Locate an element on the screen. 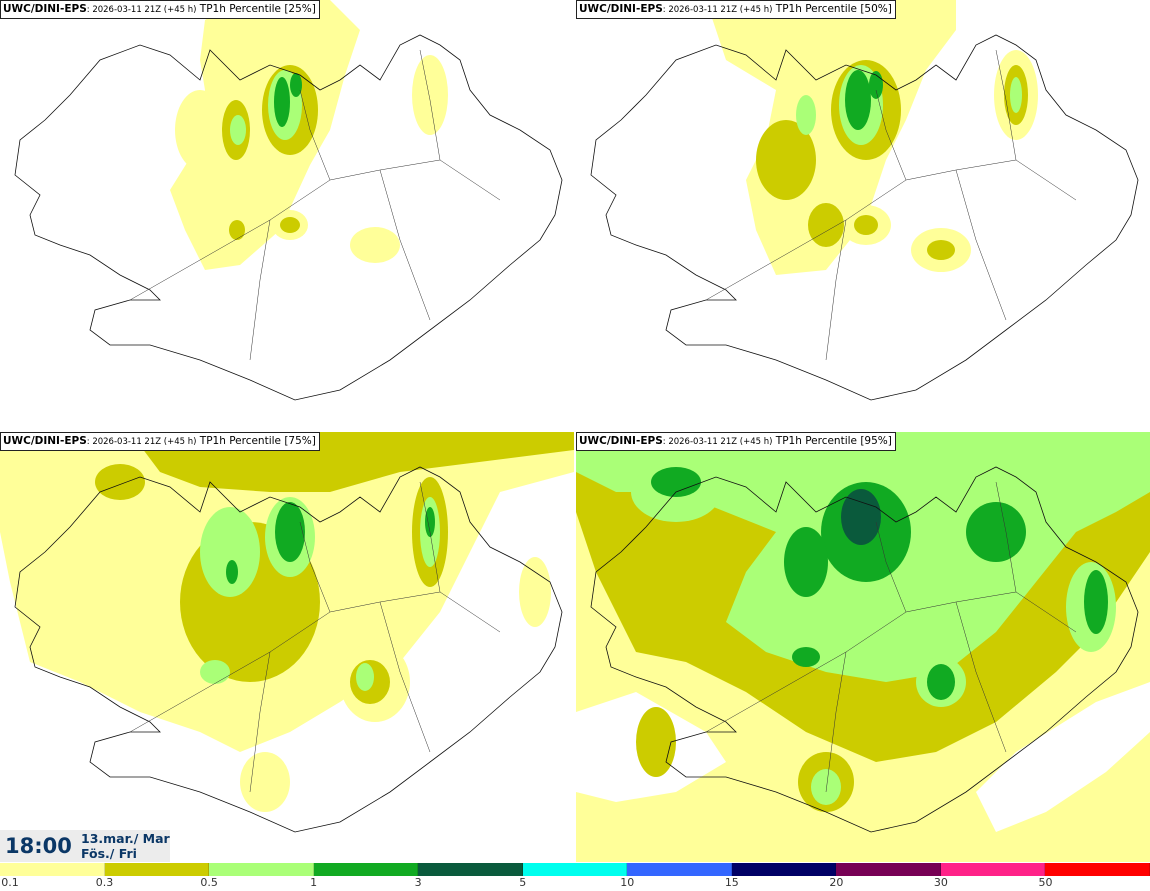 The width and height of the screenshot is (1150, 891). legend-tick-label: 50 is located at coordinates (1045, 882).